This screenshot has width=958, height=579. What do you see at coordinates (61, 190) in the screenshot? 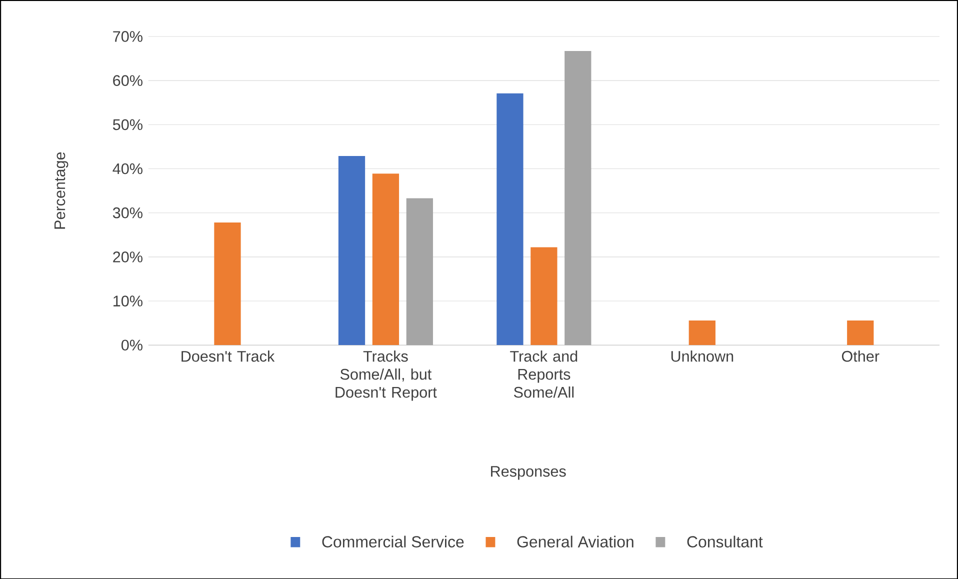
I see `y-axis-title: Percentage` at bounding box center [61, 190].